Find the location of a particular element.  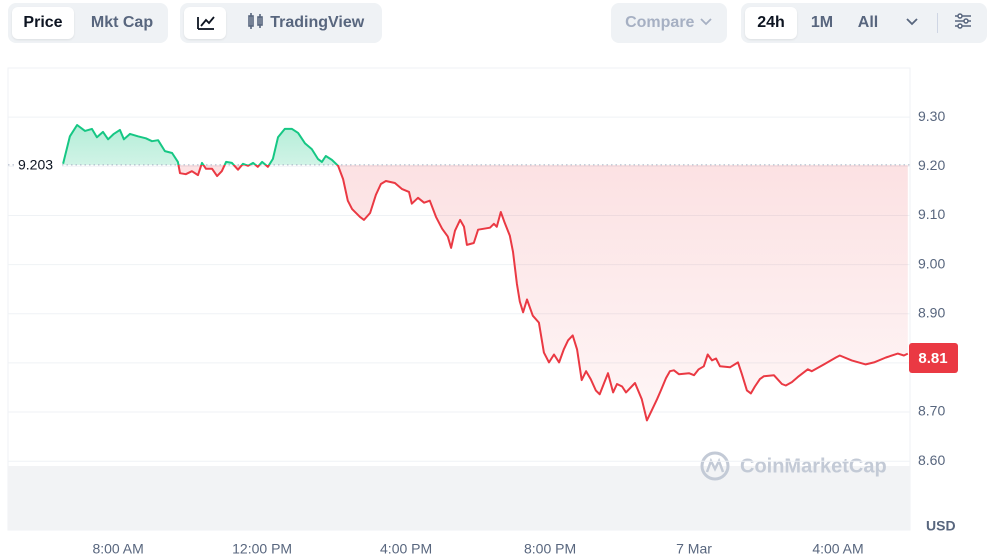

tradingview-button: TradingView is located at coordinates (305, 23).